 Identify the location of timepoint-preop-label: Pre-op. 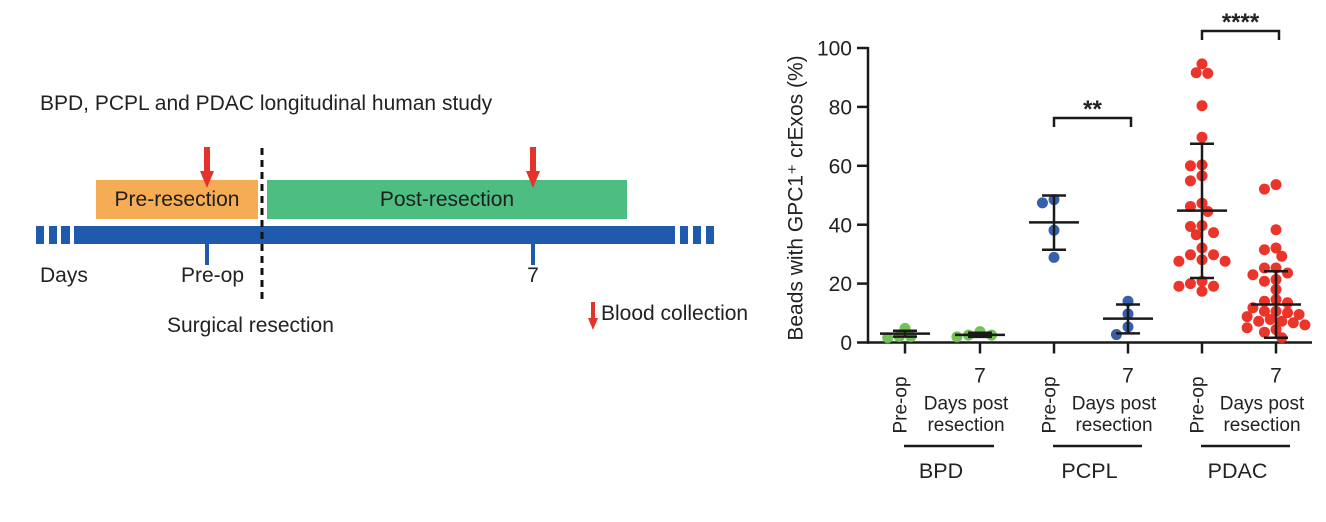
(213, 275).